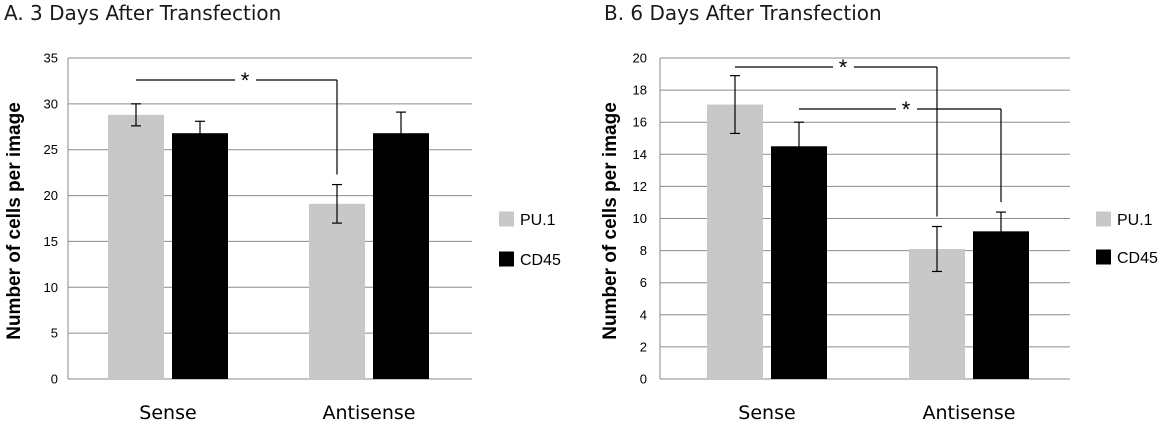 Image resolution: width=1167 pixels, height=422 pixels. What do you see at coordinates (640, 154) in the screenshot?
I see `y-tick-label: 14` at bounding box center [640, 154].